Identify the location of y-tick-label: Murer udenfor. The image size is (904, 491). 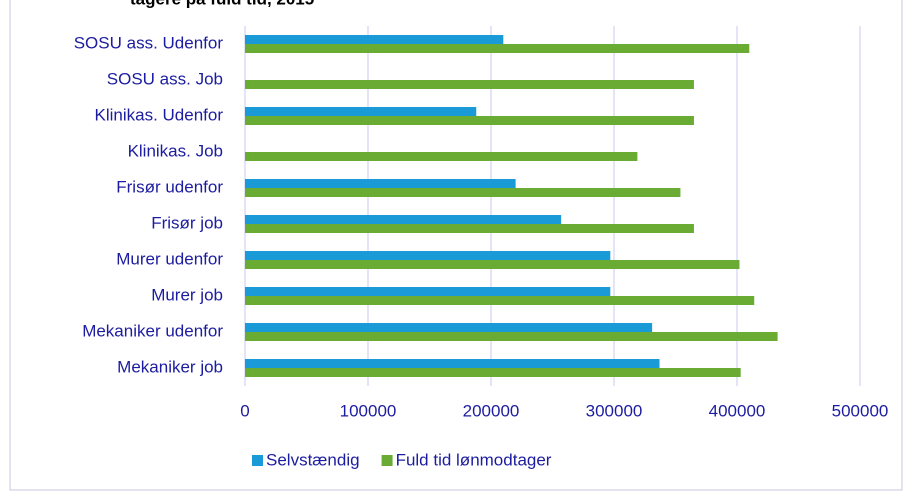
(169, 258).